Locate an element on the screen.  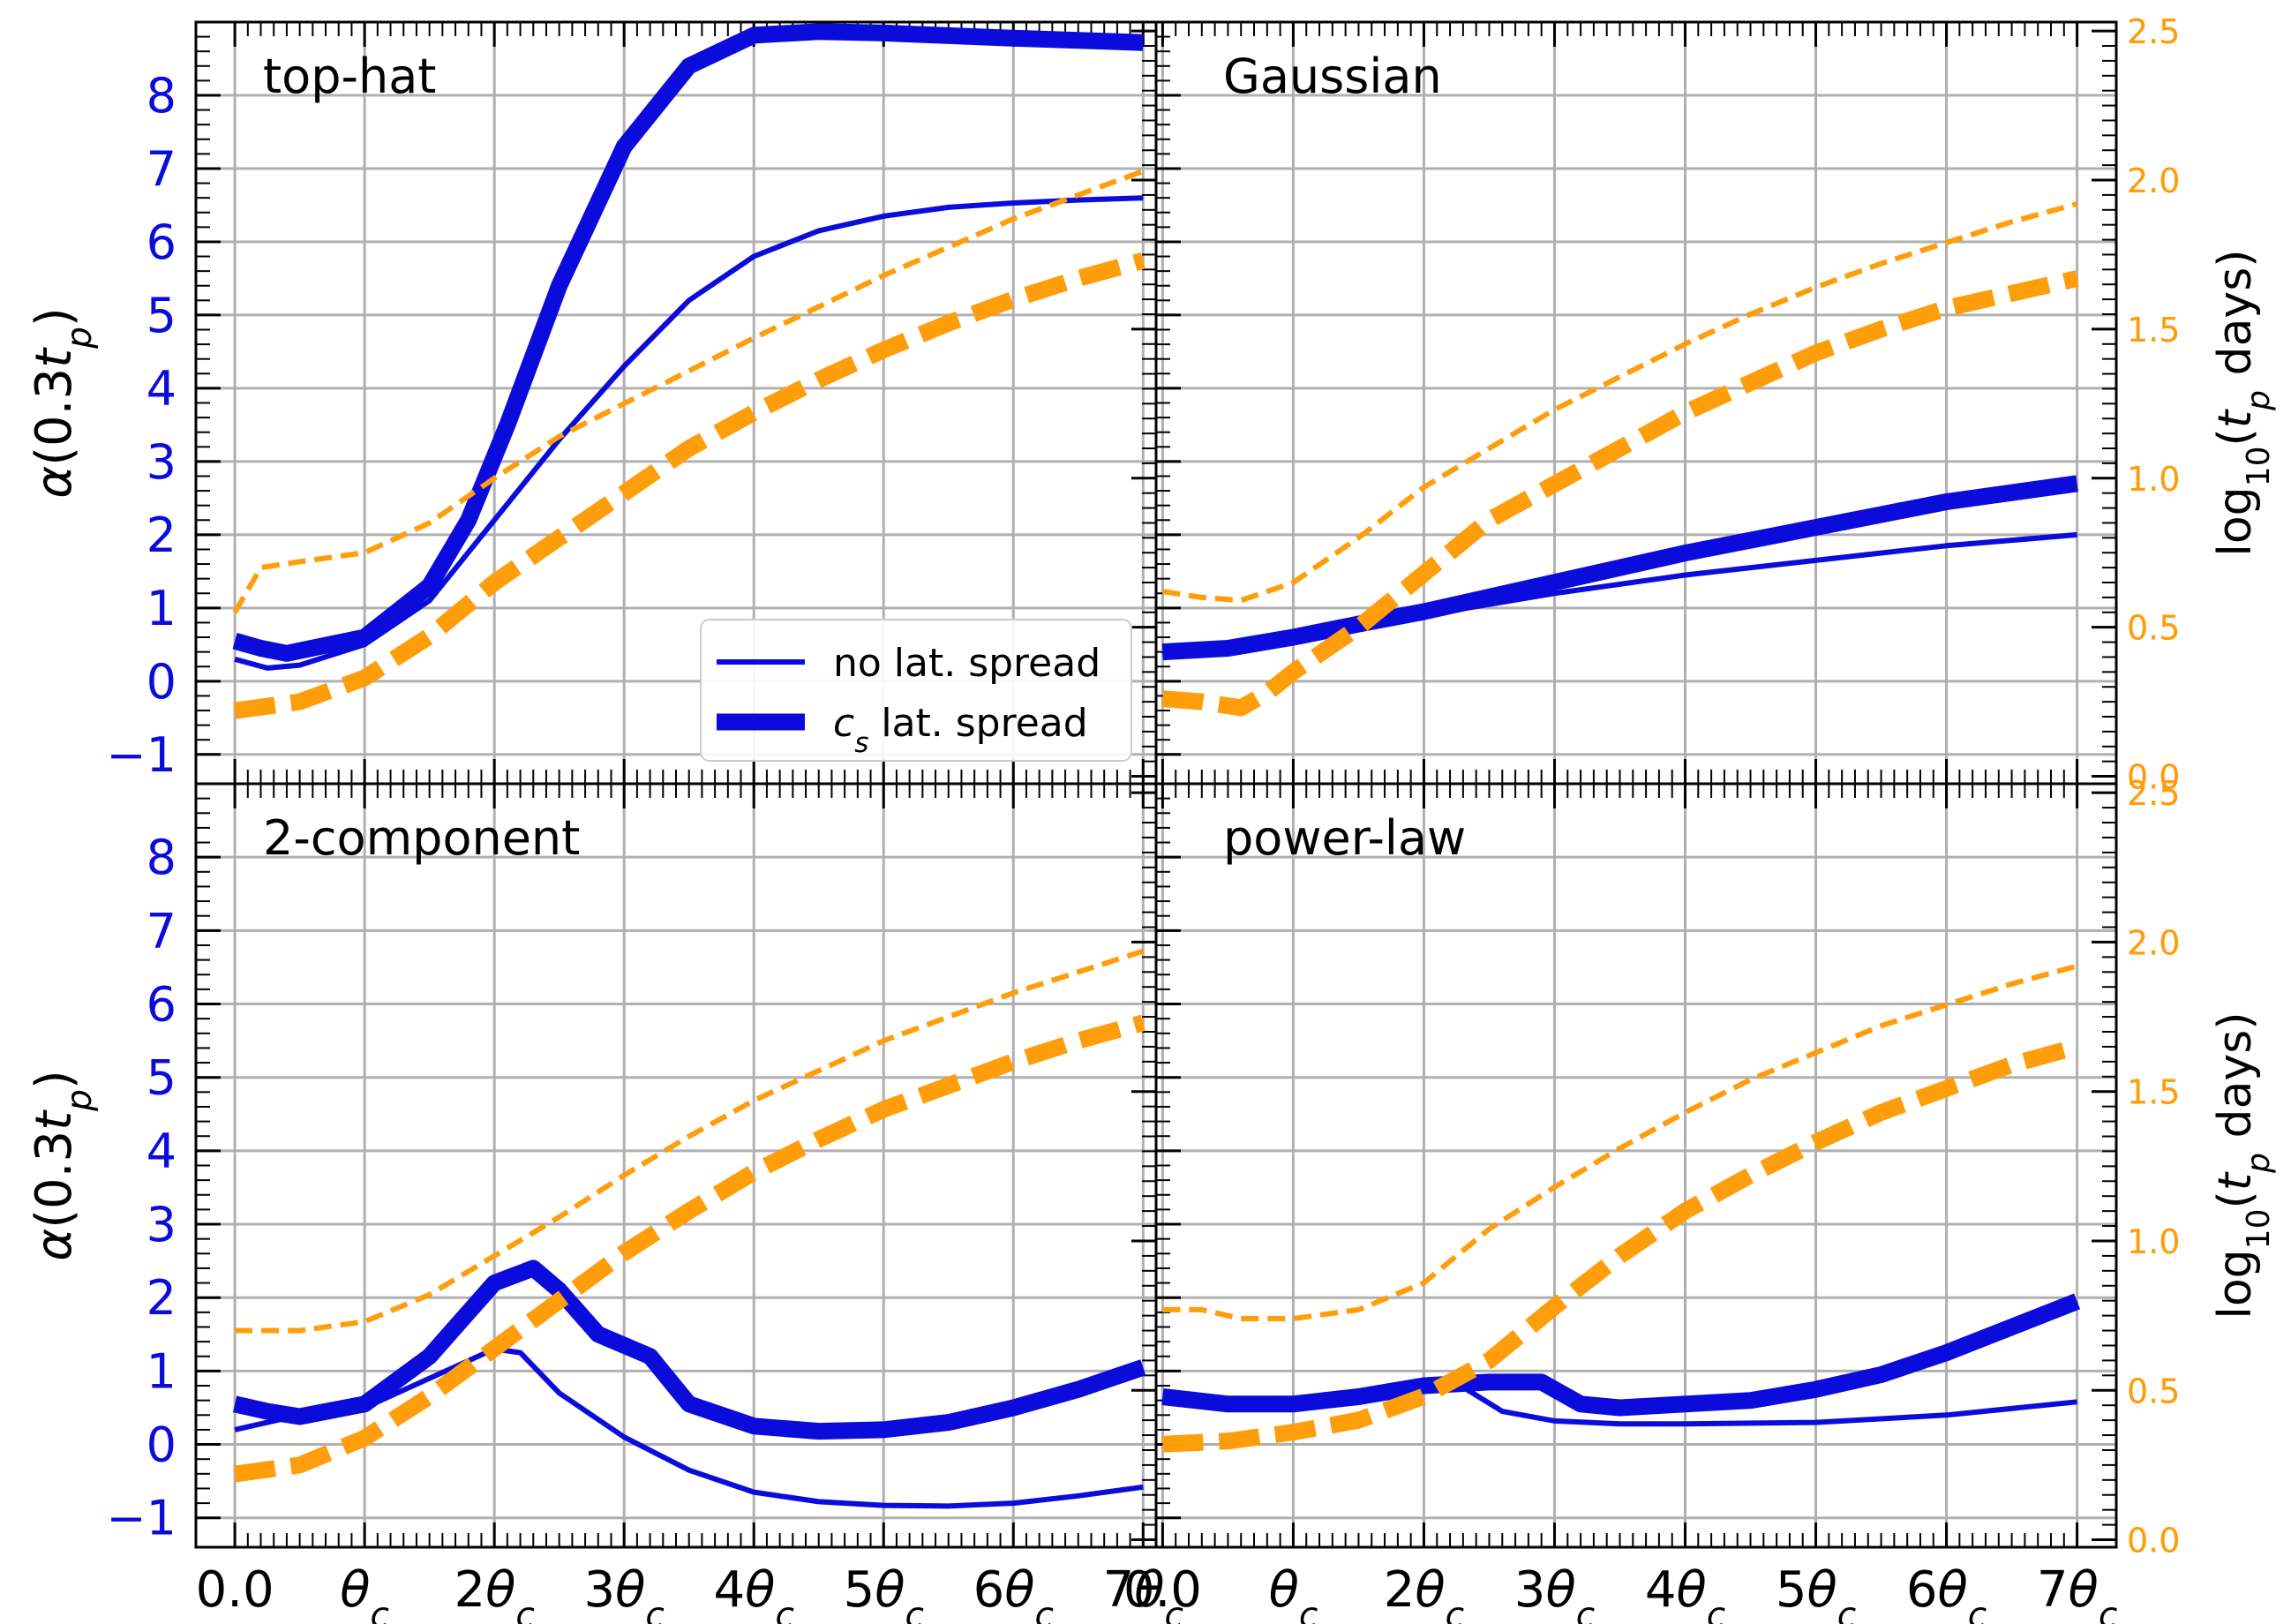
legend-label: cs lat. spread is located at coordinates (960, 730).